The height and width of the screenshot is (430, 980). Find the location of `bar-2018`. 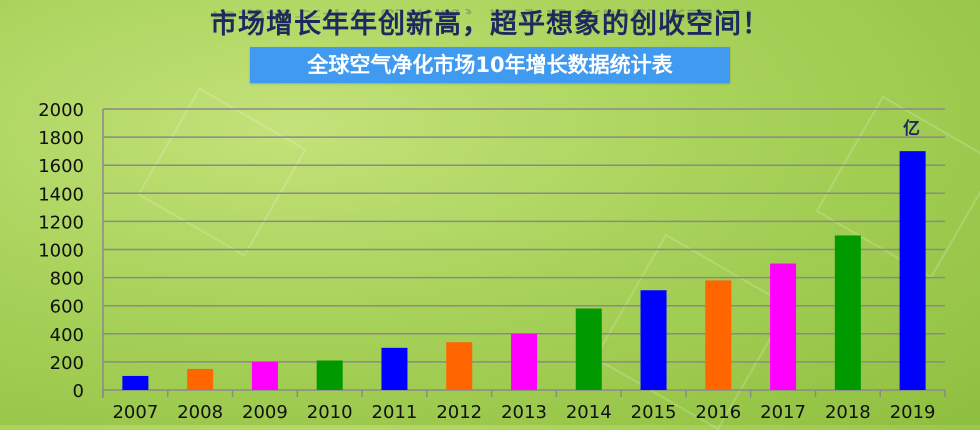

bar-2018 is located at coordinates (847, 312).